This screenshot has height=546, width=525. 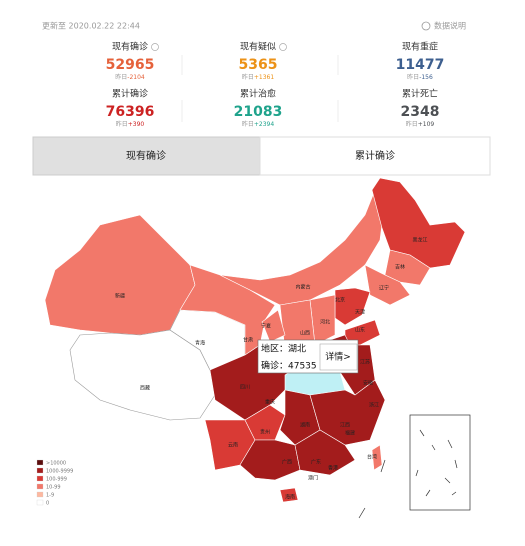 I want to click on stat-change: 昨日-2104, so click(x=130, y=77).